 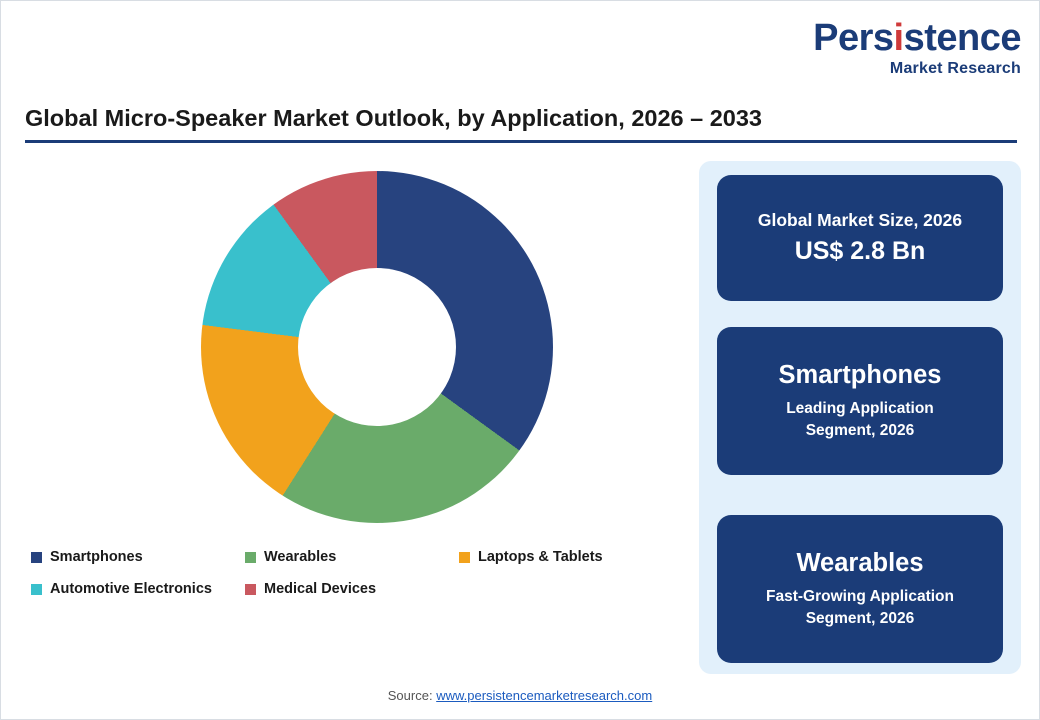 What do you see at coordinates (96, 557) in the screenshot?
I see `legend-label: Smartphones` at bounding box center [96, 557].